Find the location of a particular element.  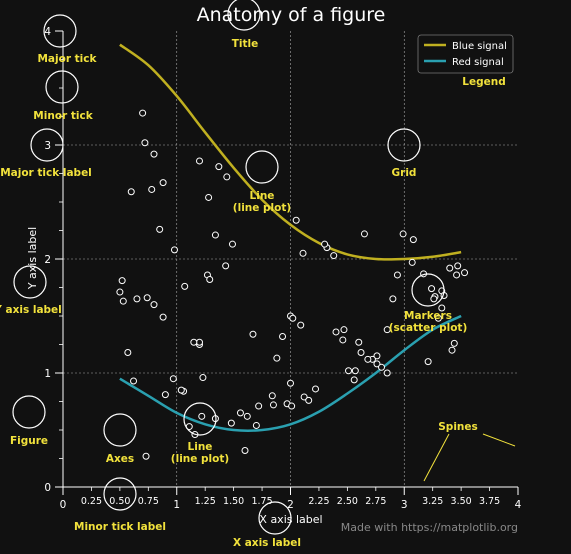

x-minor-tick-label: 3.75 is located at coordinates (489, 501).